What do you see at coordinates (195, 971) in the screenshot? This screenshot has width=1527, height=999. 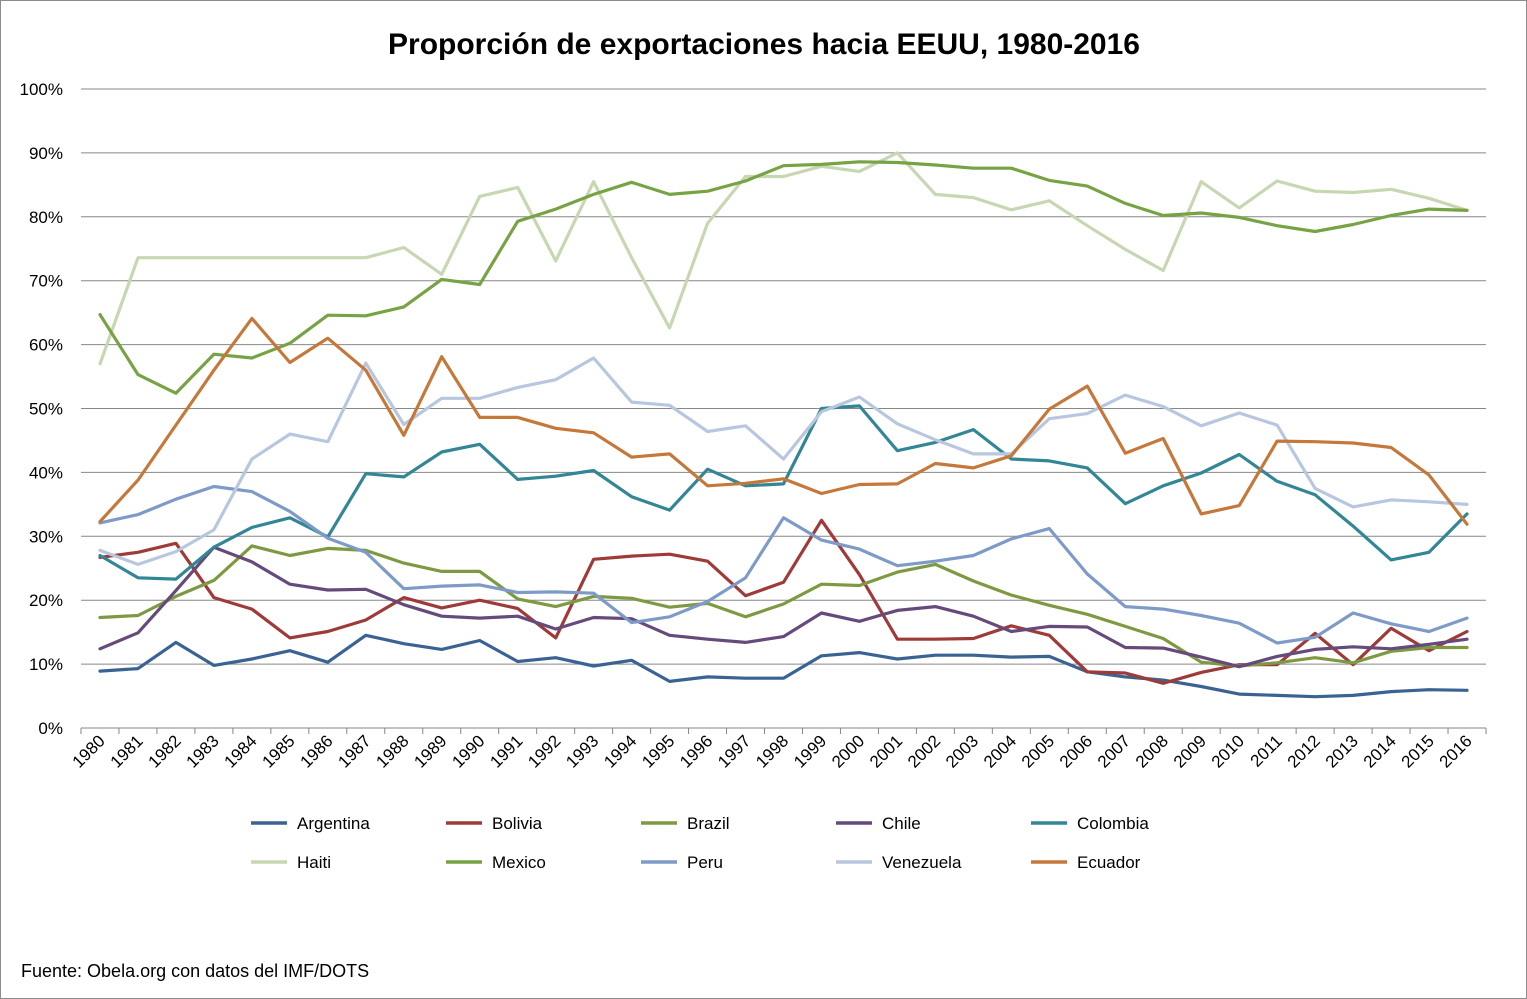 I see `source-note: Fuente: Obela.org con datos del IMF/DOTS` at bounding box center [195, 971].